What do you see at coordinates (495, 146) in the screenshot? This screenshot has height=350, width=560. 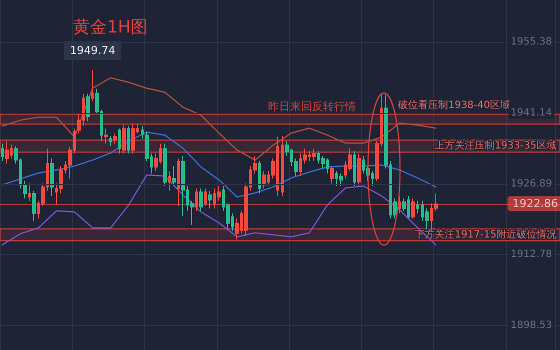 I see `band-label: 上方关注压制1933-35区域` at bounding box center [495, 146].